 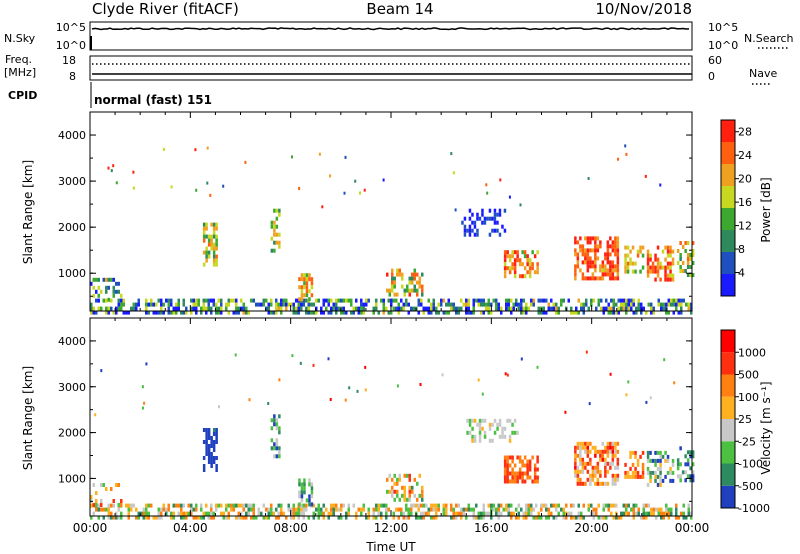 What do you see at coordinates (72, 387) in the screenshot?
I see `y-tick-label: 3000` at bounding box center [72, 387].